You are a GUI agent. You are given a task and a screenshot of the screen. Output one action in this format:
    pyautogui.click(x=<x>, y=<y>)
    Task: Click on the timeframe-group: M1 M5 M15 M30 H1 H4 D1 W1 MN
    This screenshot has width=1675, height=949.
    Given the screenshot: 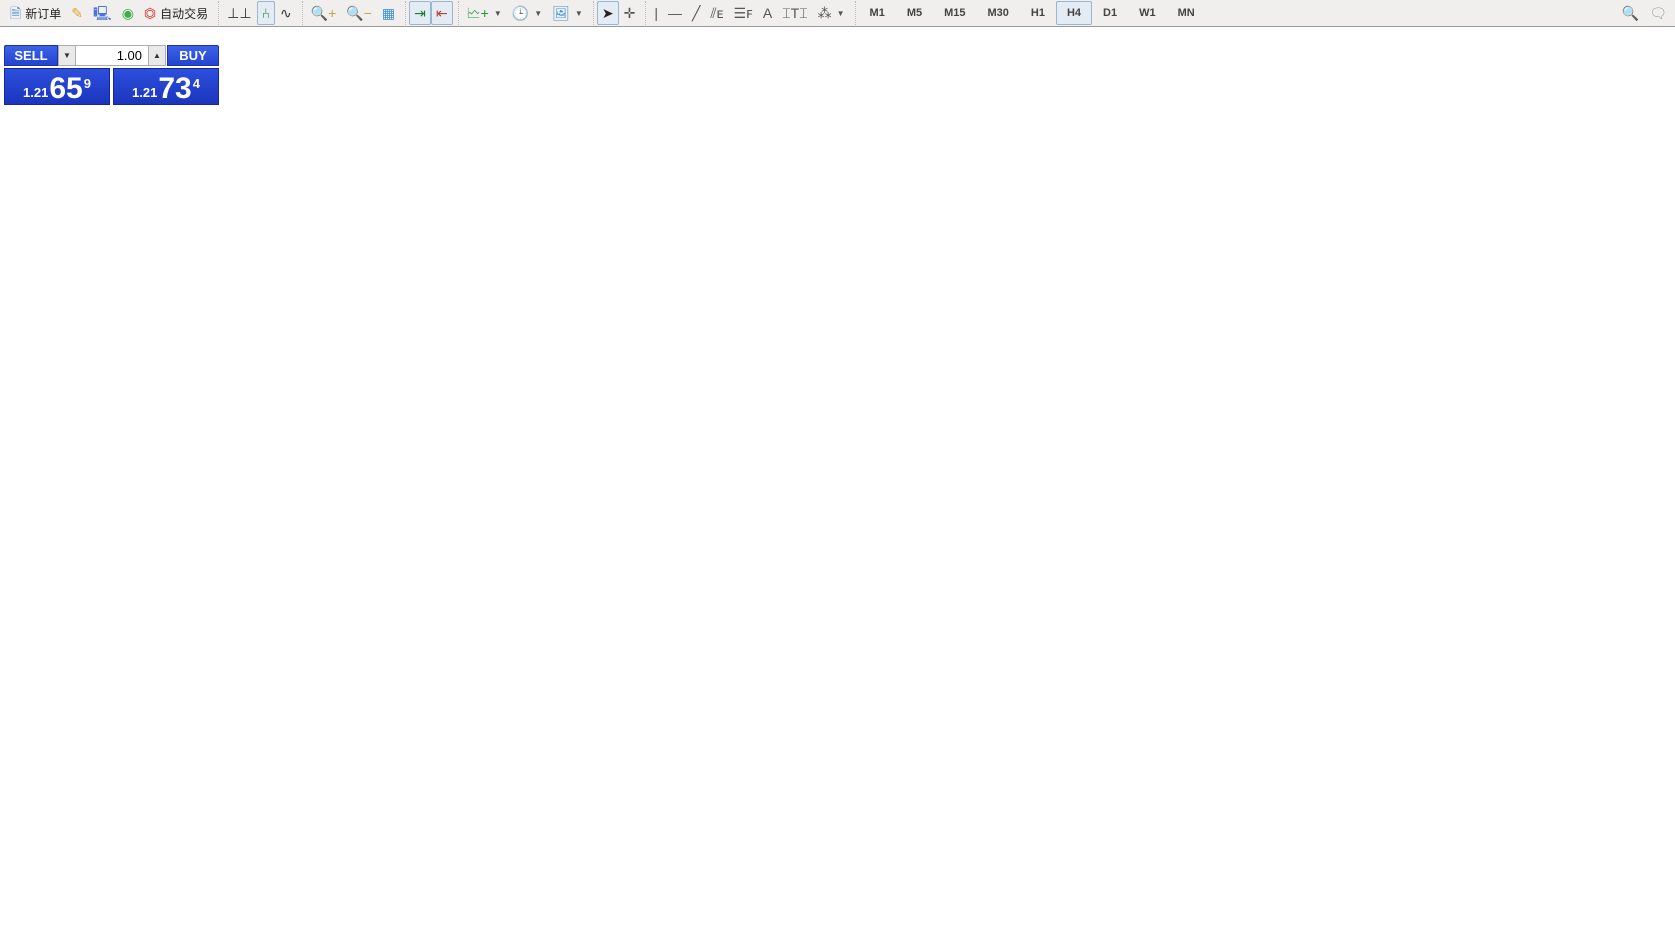 What is the action you would take?
    pyautogui.click(x=1031, y=13)
    